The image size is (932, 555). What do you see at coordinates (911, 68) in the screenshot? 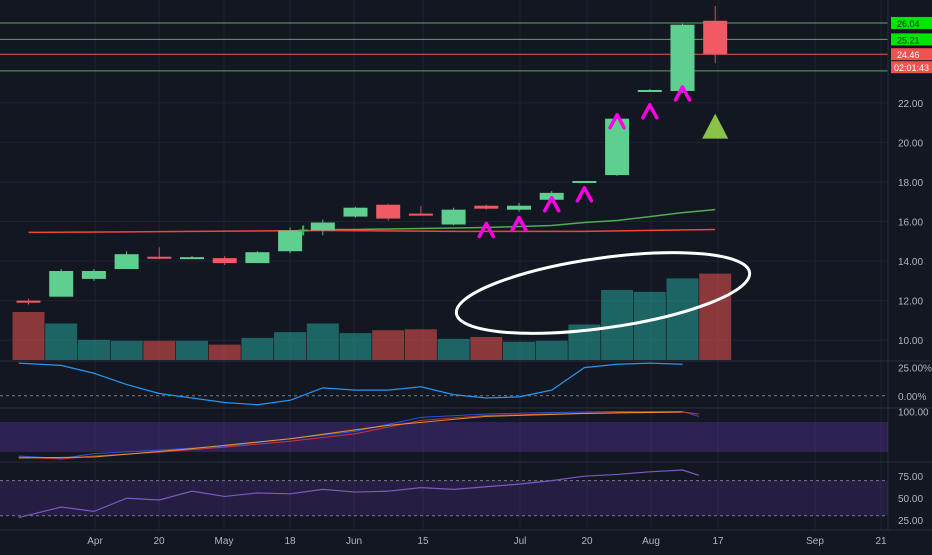
I see `countdown-label: 02:01:43` at bounding box center [911, 68].